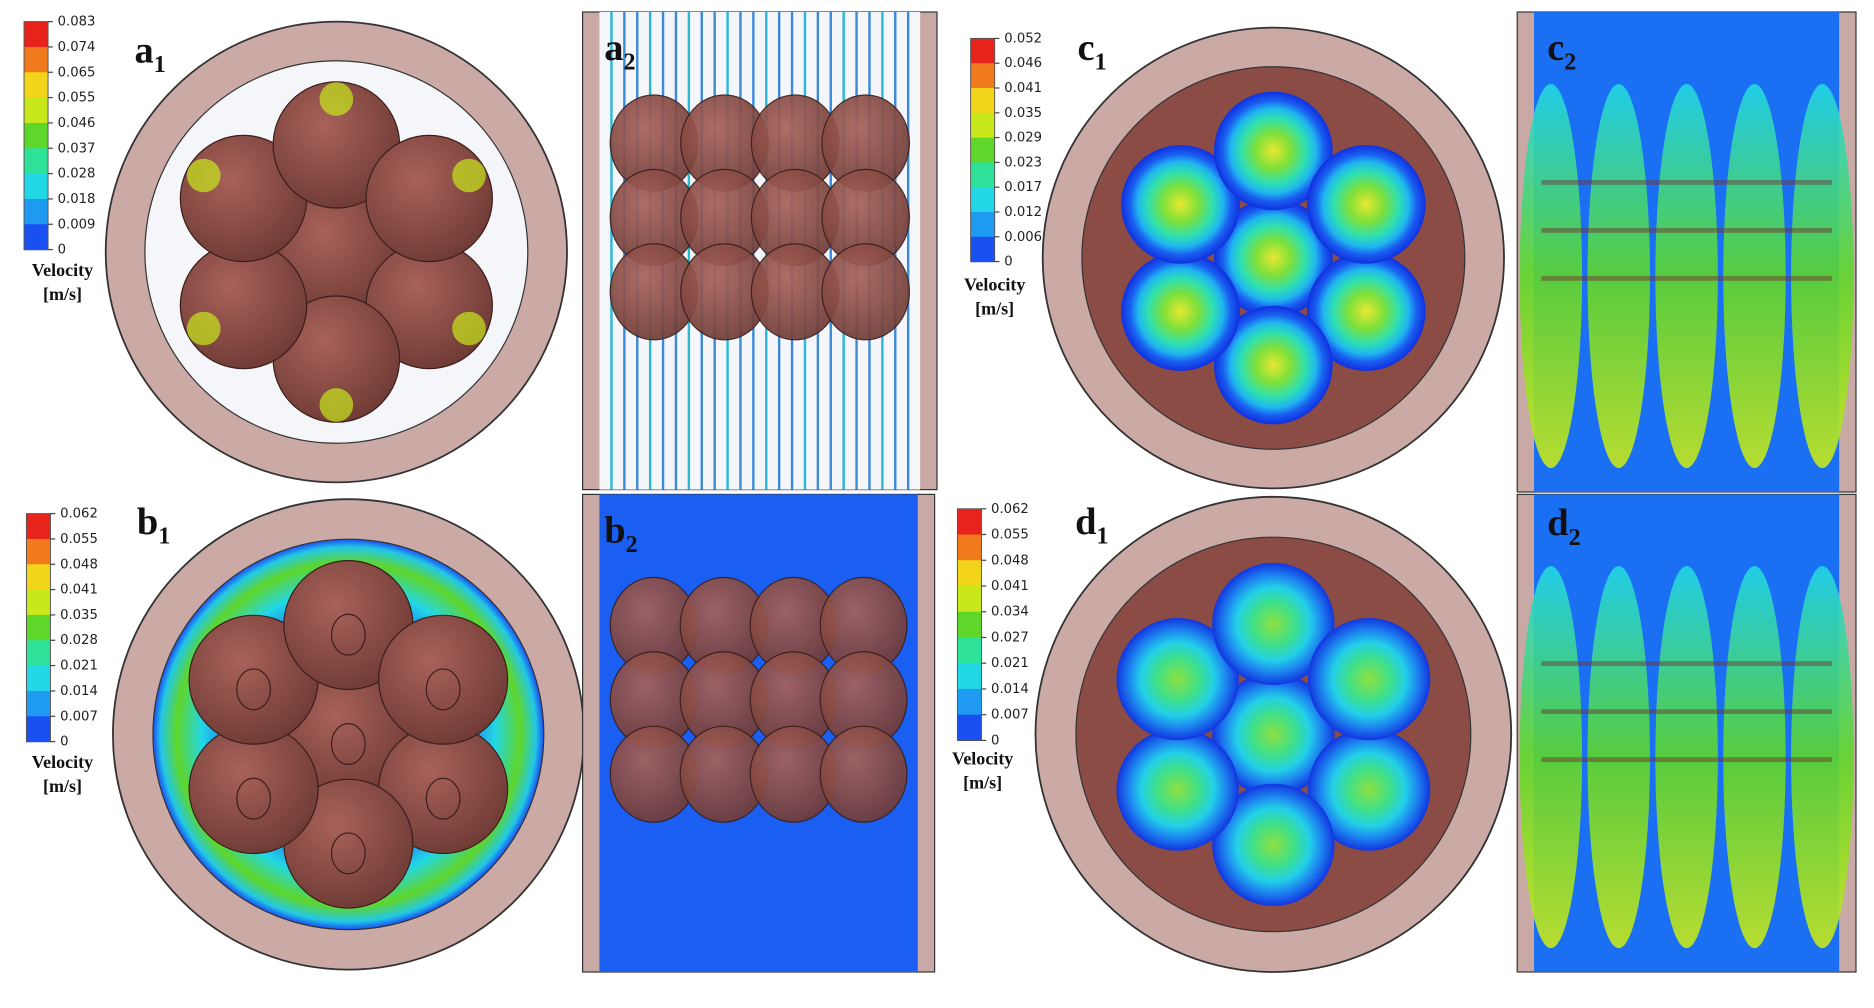 The width and height of the screenshot is (1874, 1008). I want to click on colorbar-tick-label: 0.052, so click(1023, 38).